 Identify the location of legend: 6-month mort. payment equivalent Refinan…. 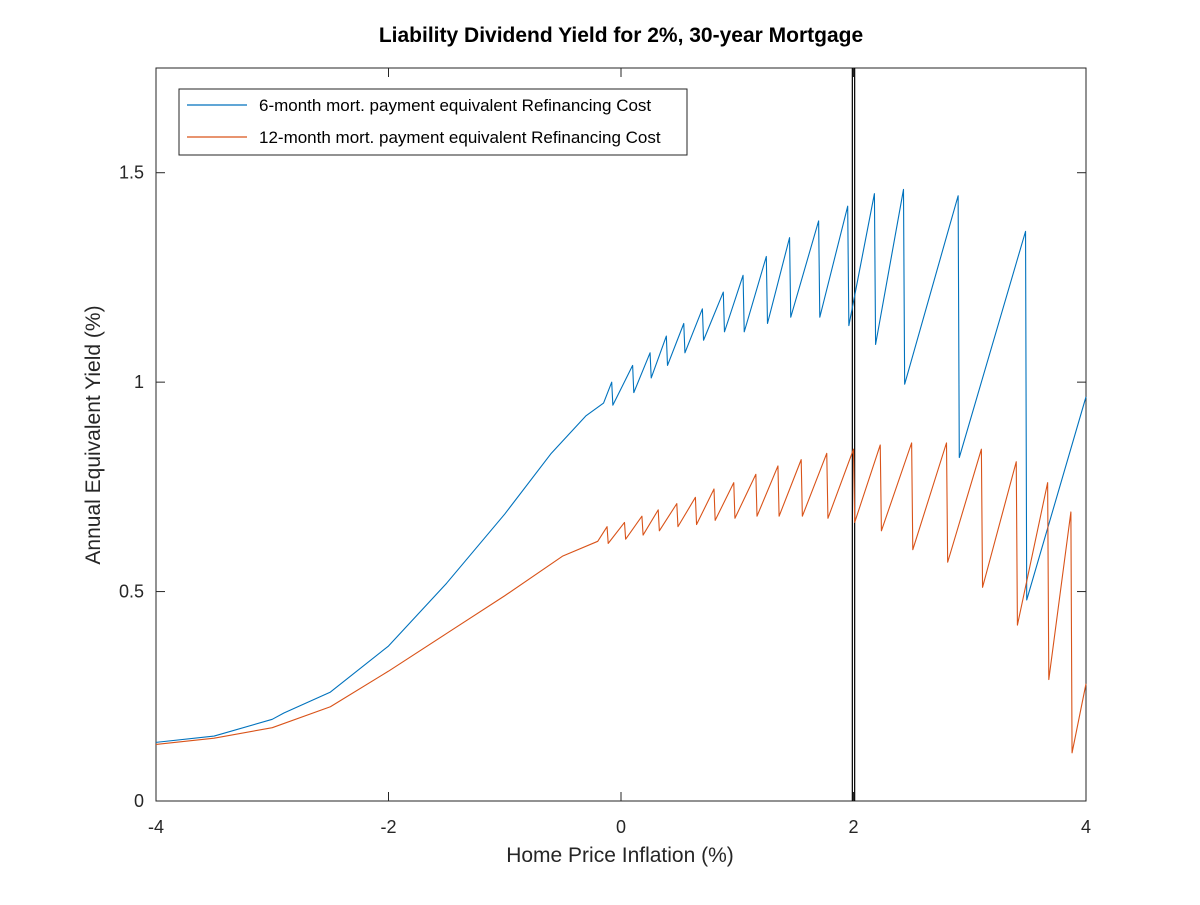
(433, 122).